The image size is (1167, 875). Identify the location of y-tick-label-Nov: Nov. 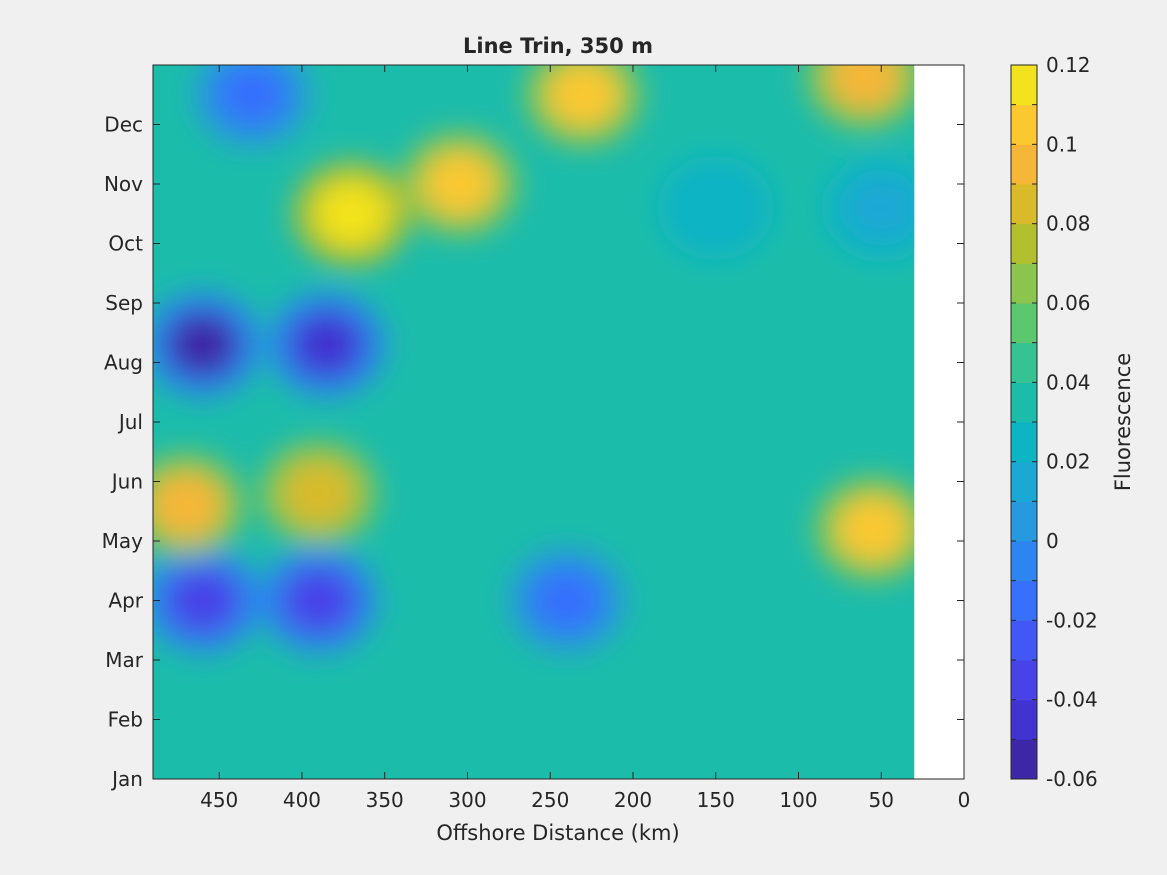
(123, 184).